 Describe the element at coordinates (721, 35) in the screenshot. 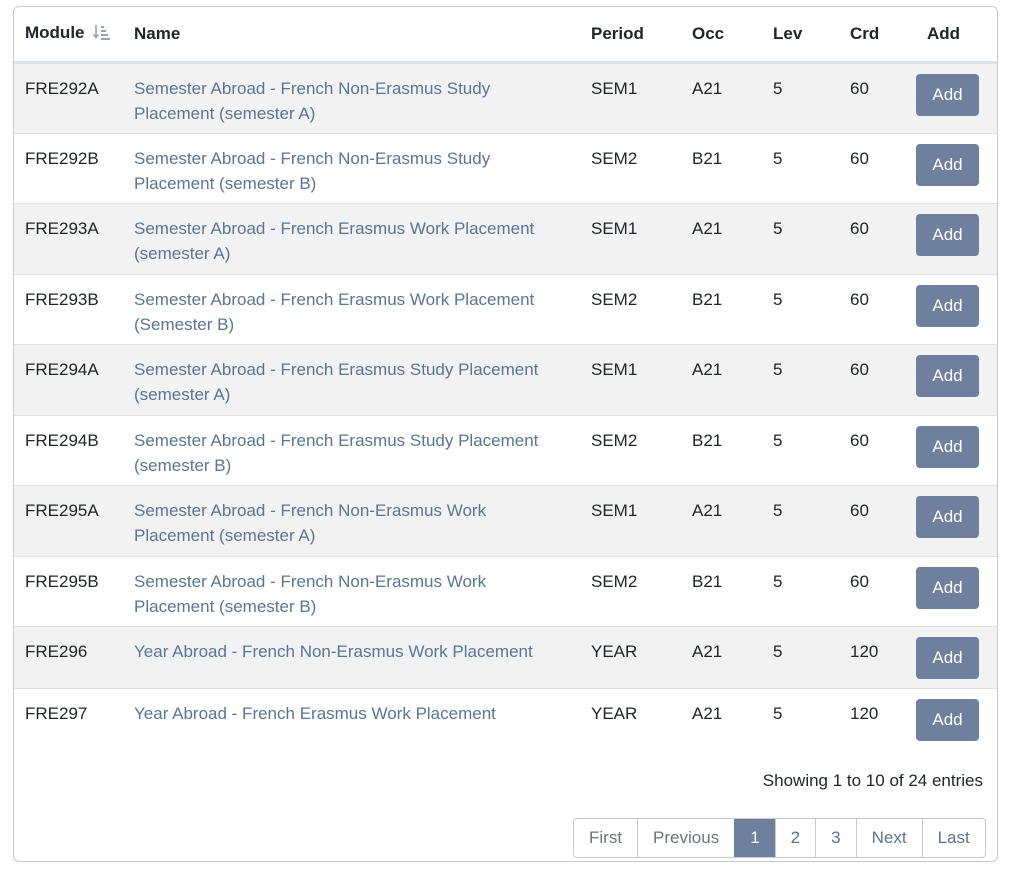

I see `column-header-occ: Occ` at that location.